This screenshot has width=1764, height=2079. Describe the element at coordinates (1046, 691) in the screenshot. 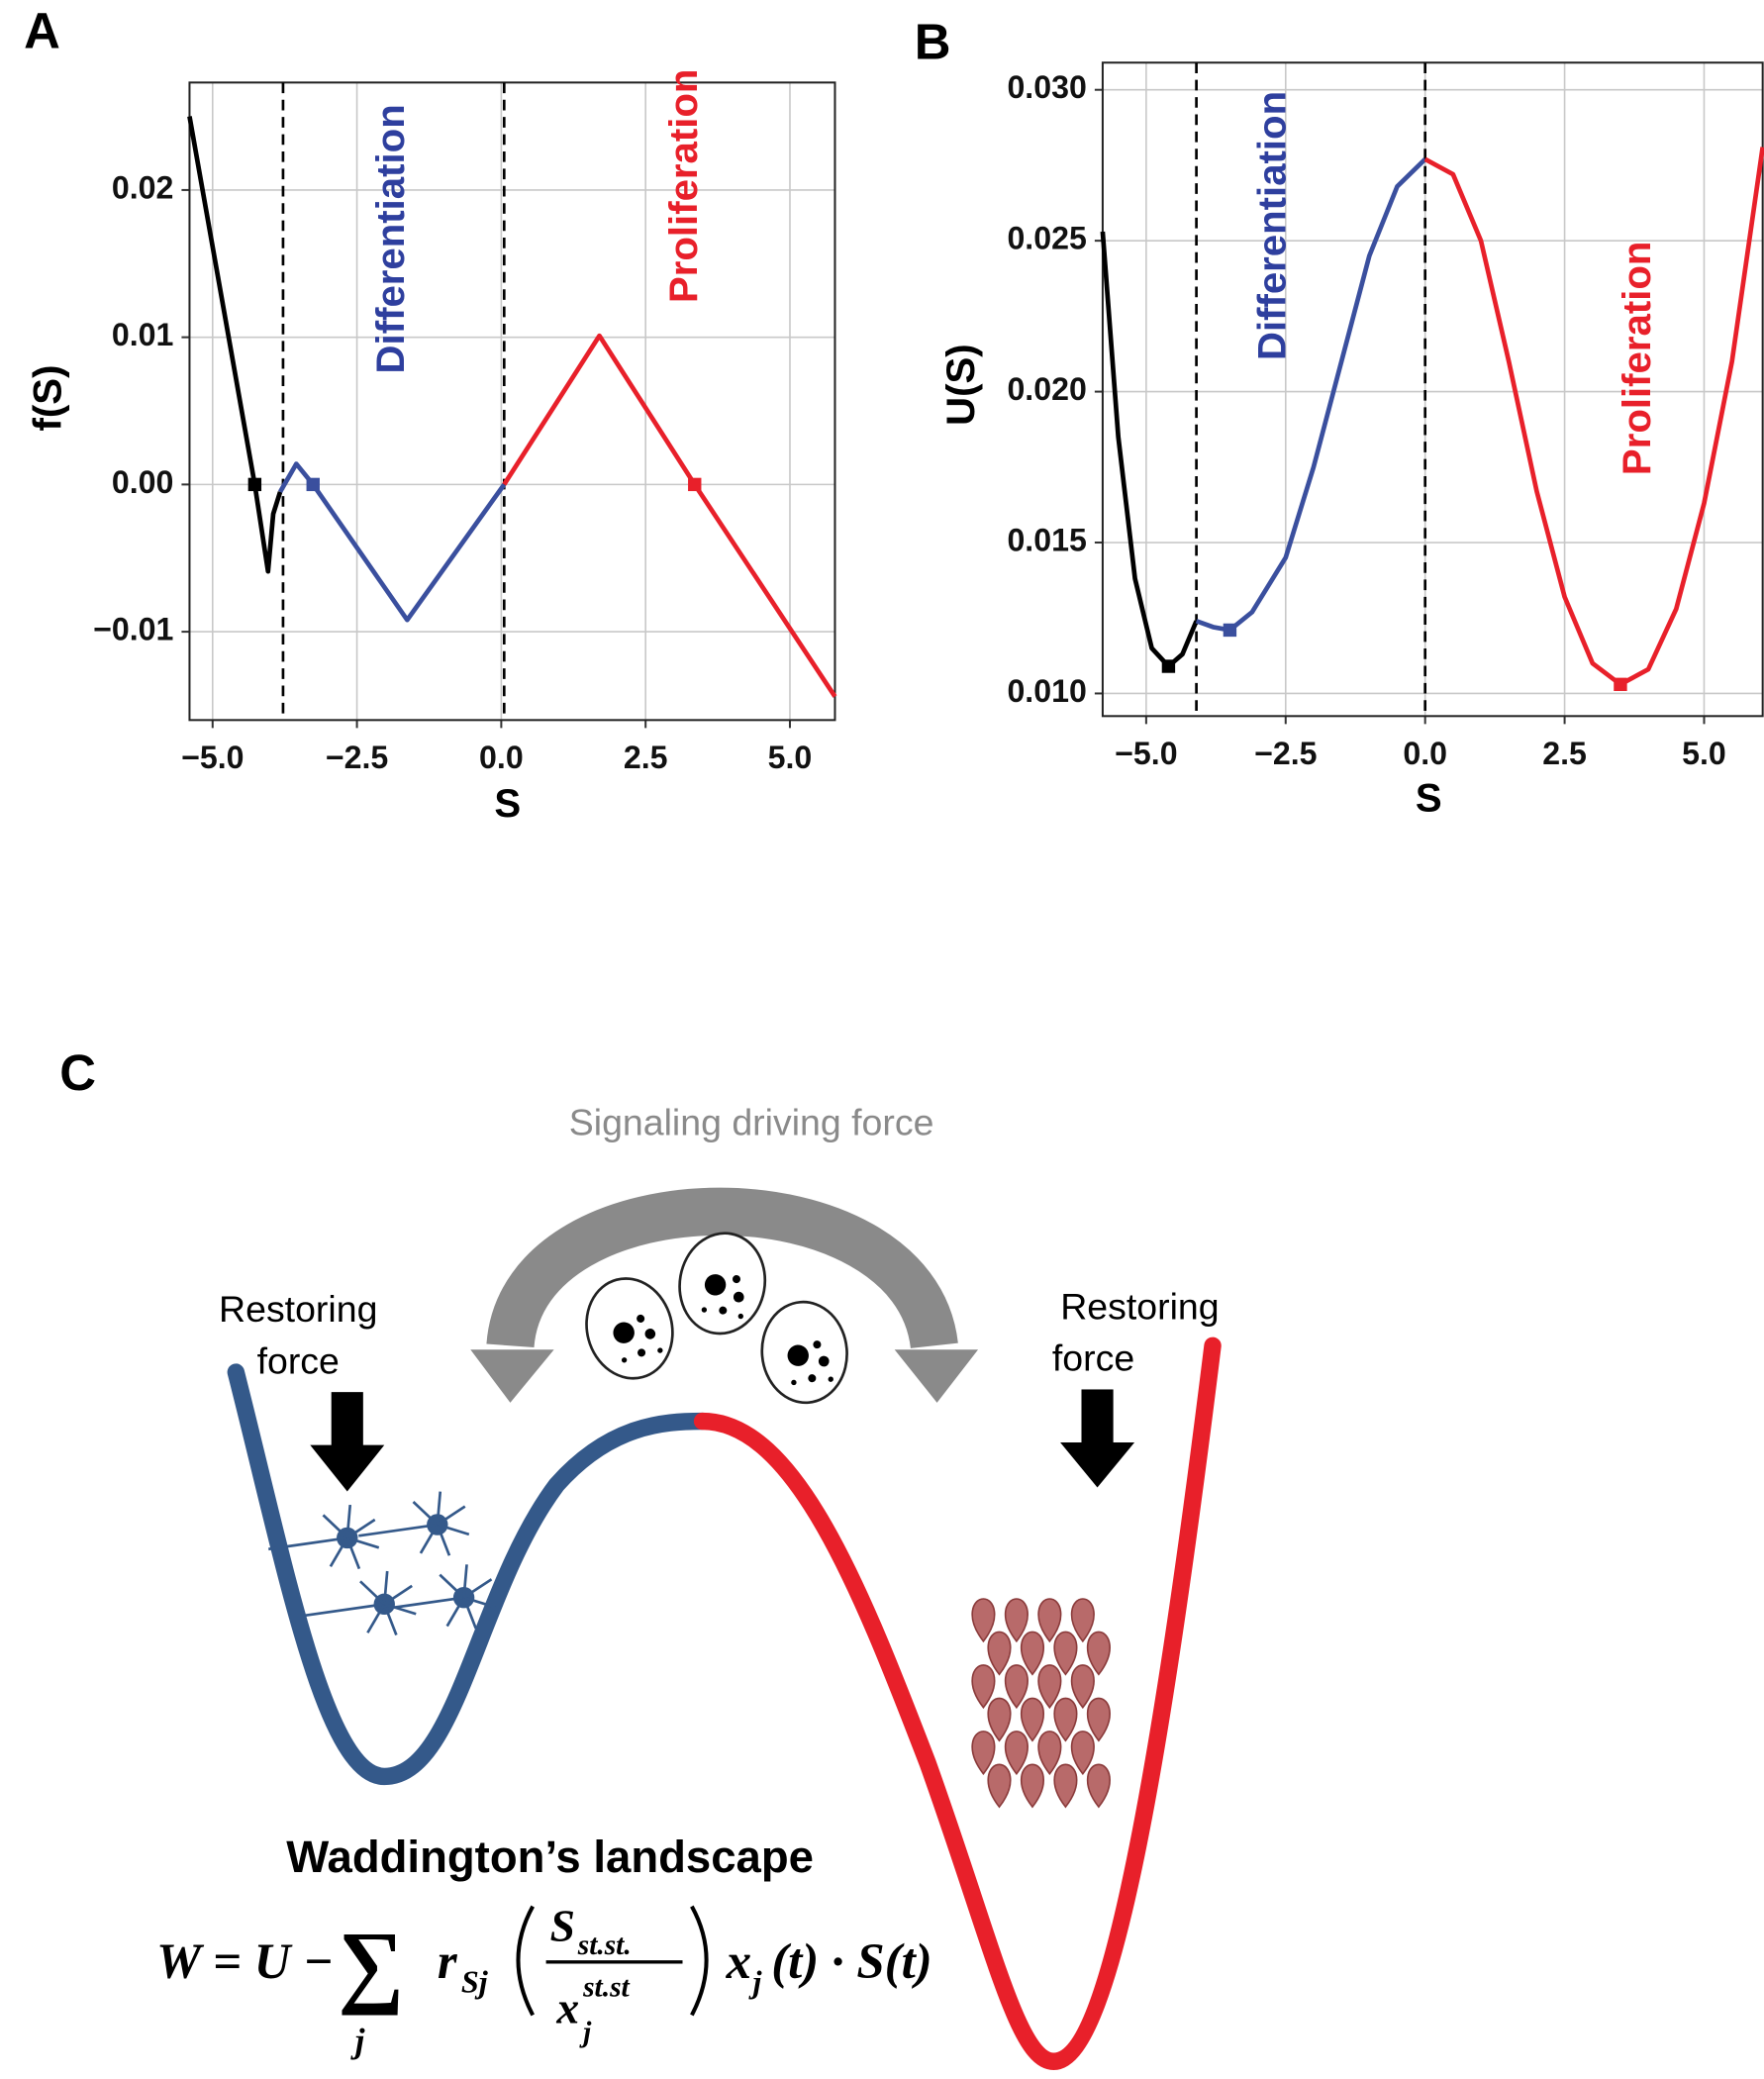

I see `y-tick-label: 0.010` at that location.